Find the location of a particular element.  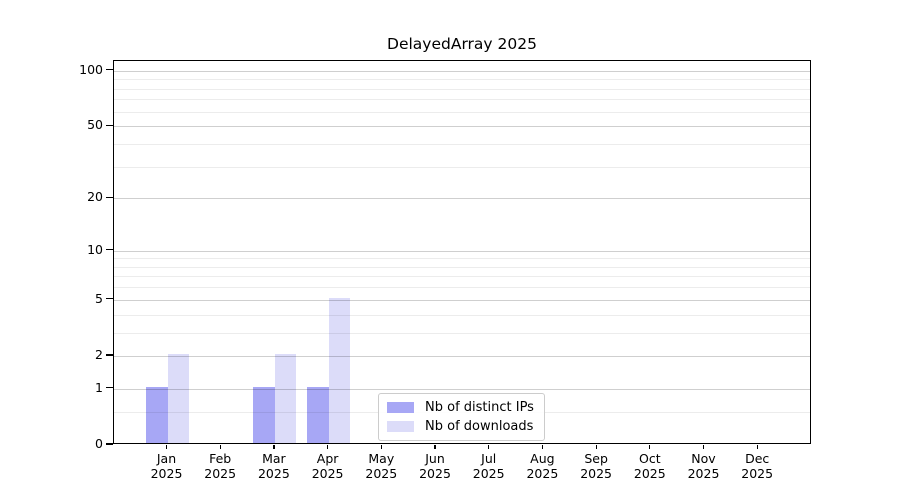

x-tick-mark-oct is located at coordinates (650, 446).